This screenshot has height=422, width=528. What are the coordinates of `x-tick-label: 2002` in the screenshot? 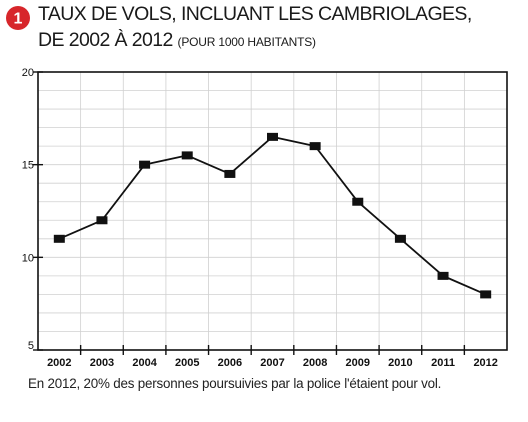 It's located at (59, 363).